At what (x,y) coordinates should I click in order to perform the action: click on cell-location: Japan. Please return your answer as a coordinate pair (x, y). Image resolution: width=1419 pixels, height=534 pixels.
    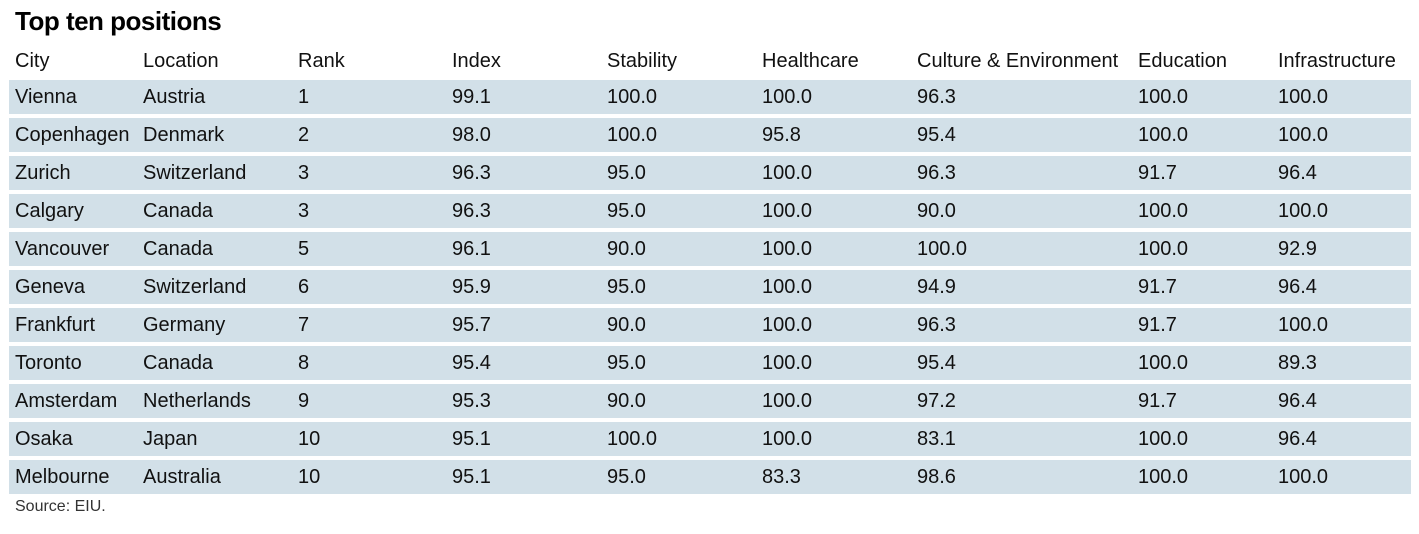
    Looking at the image, I should click on (214, 439).